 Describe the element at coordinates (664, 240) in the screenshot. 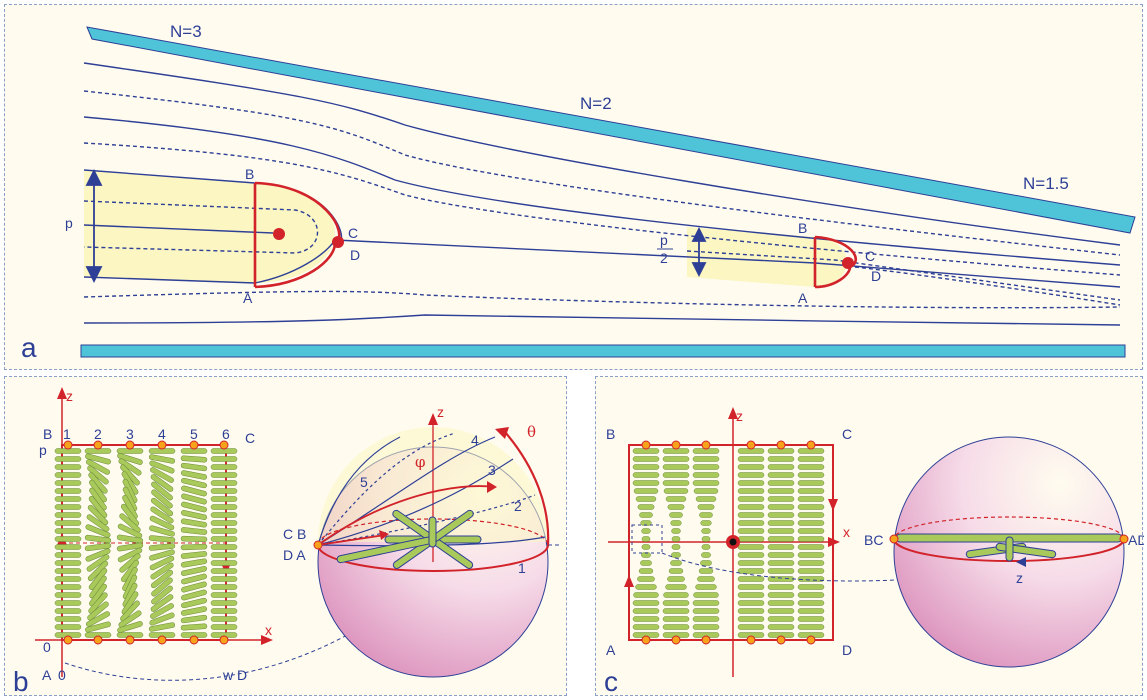

I see `label-p-half-num: p` at that location.